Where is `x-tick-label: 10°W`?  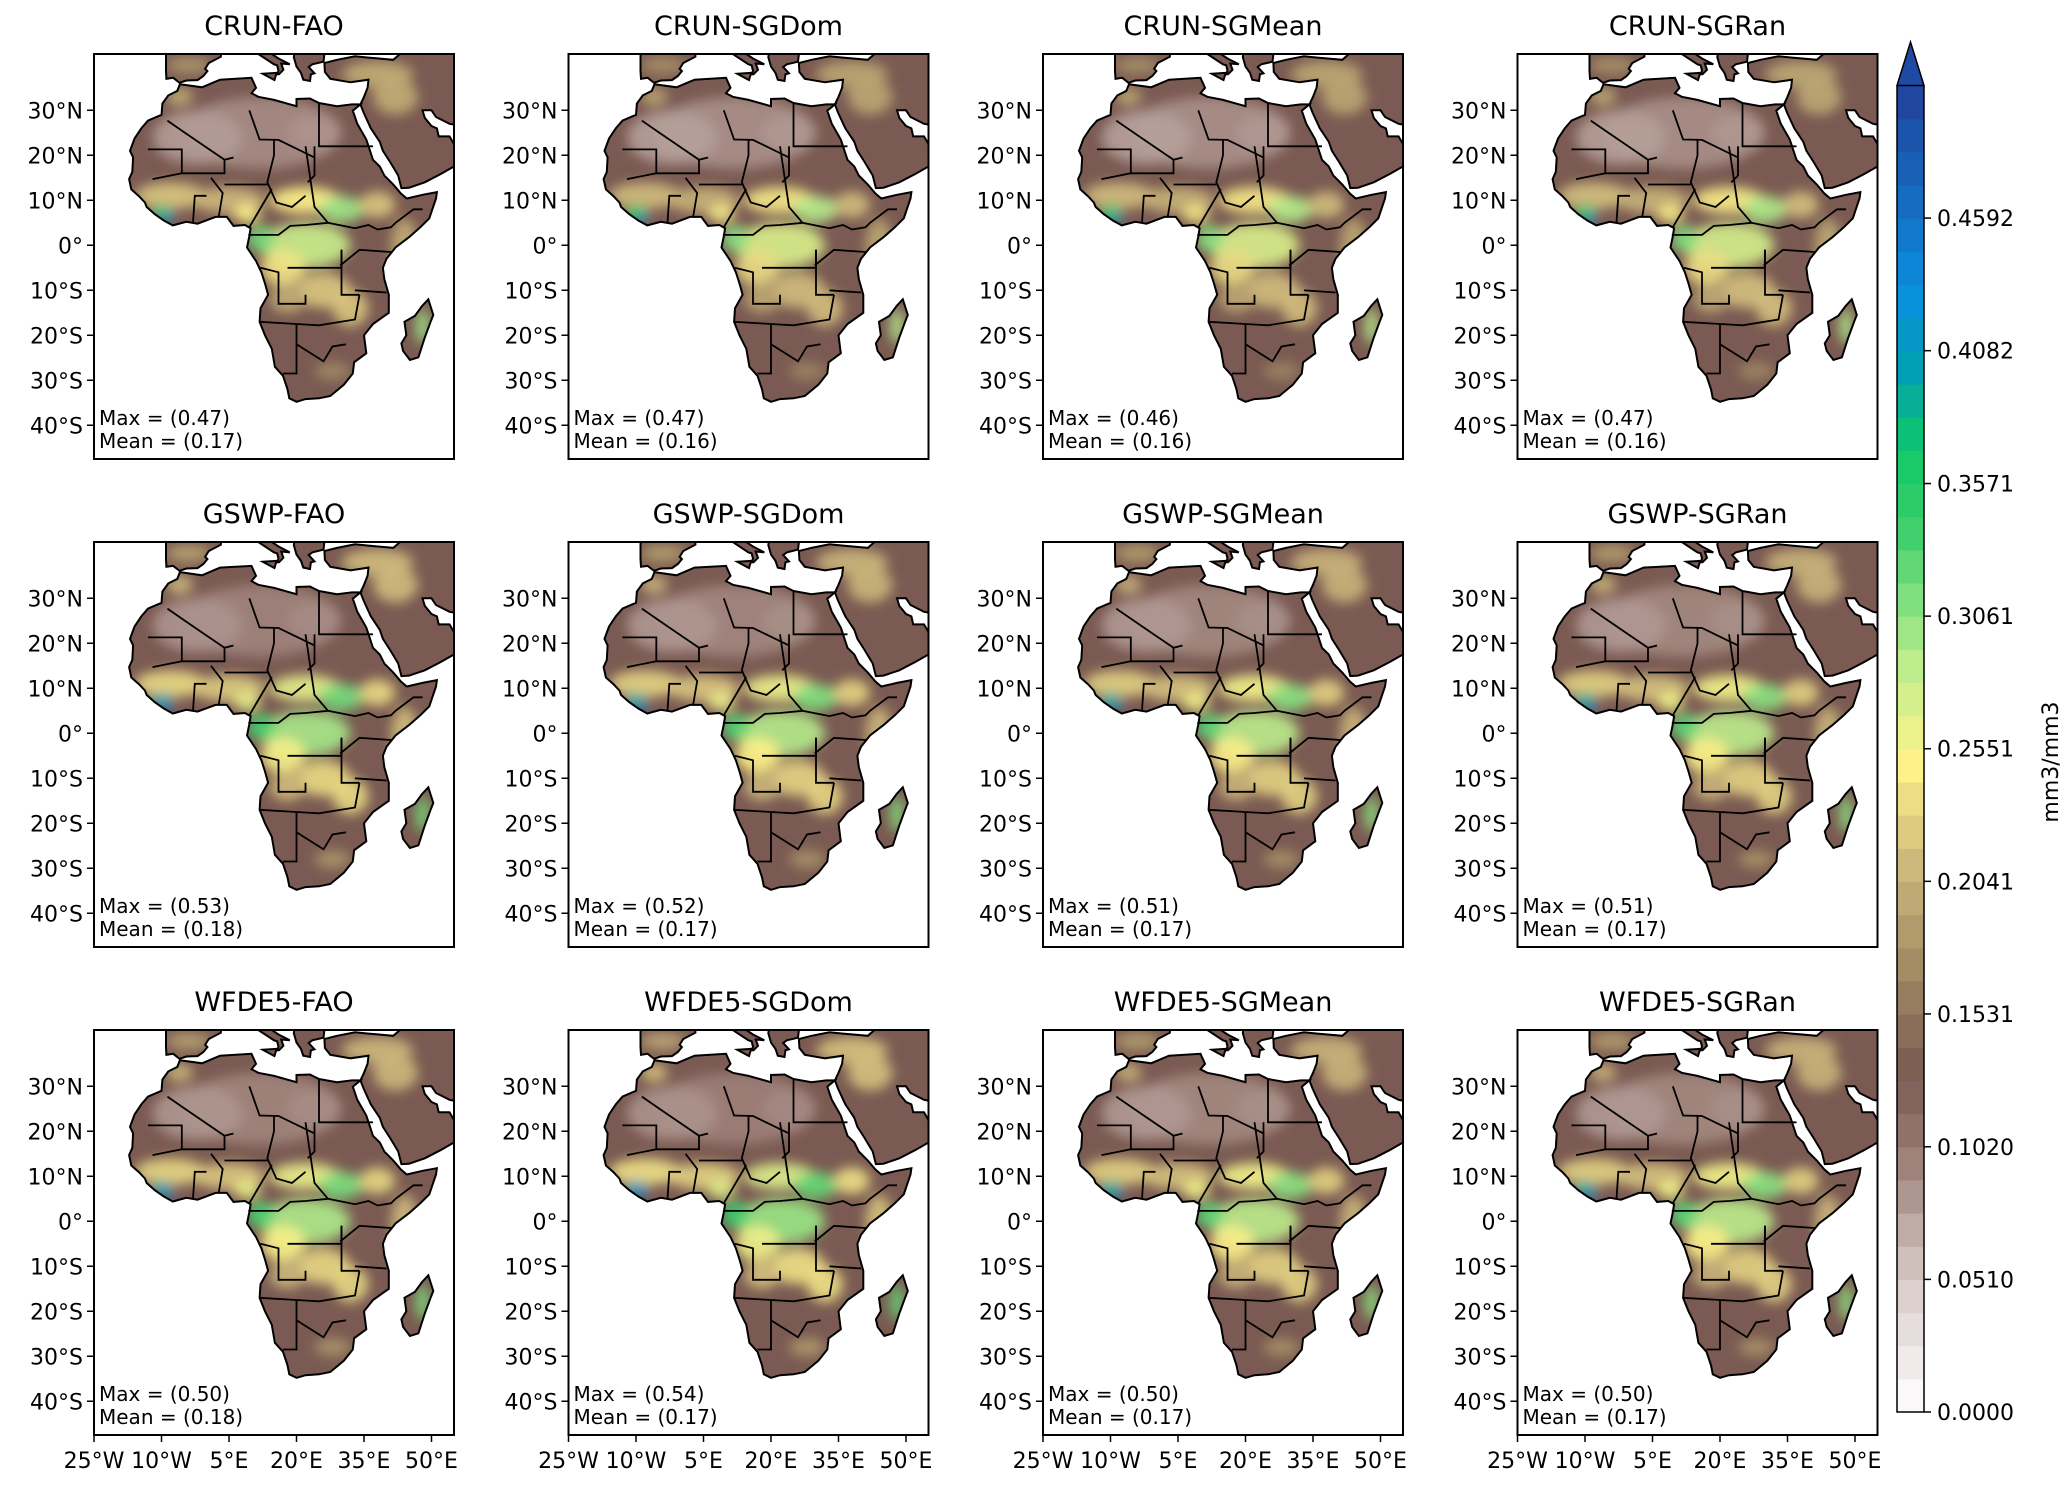
x-tick-label: 10°W is located at coordinates (1110, 1461).